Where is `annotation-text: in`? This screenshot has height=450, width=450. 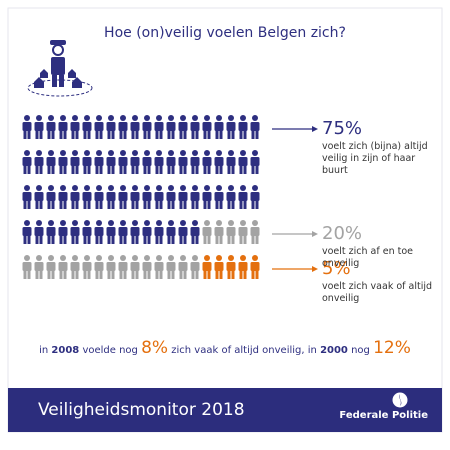
annotation-text: in is located at coordinates (44, 350).